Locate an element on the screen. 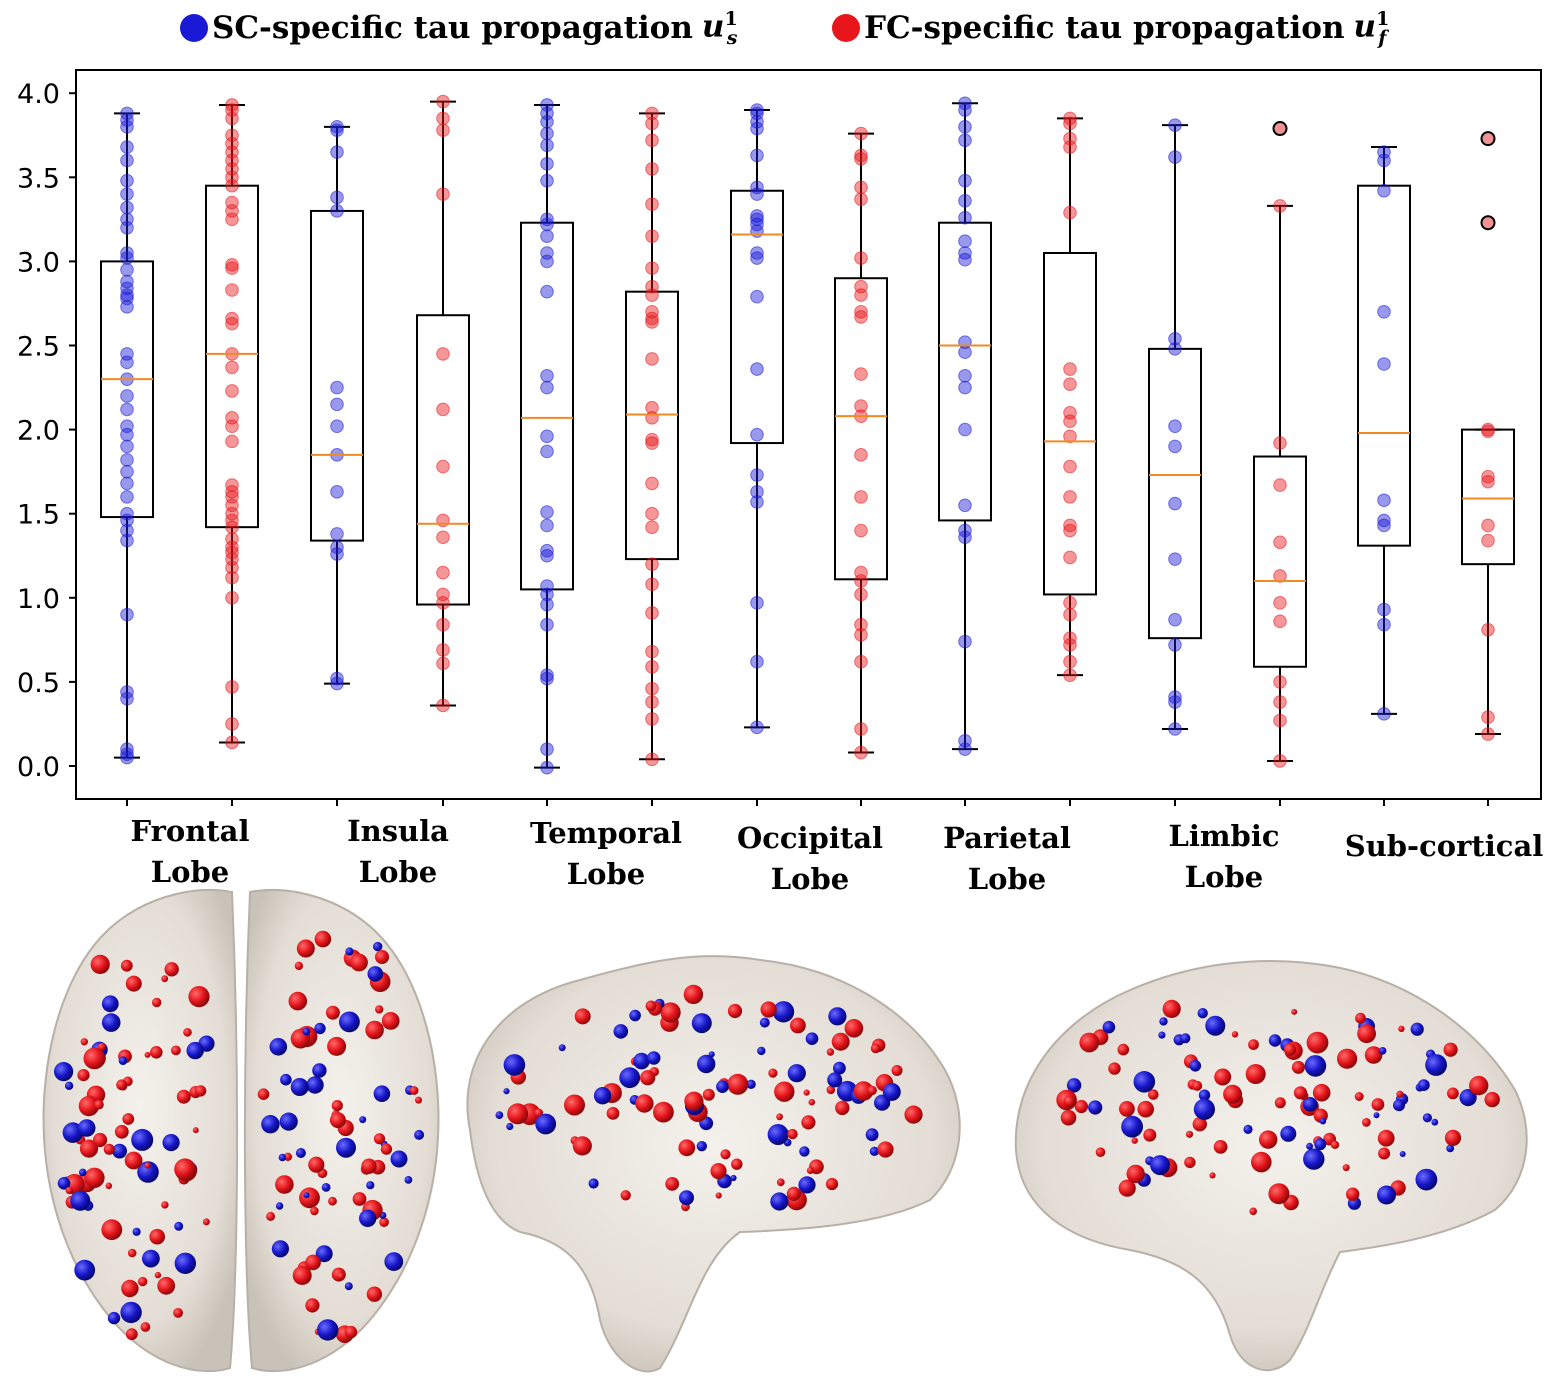 This screenshot has height=1380, width=1564. brain-side-view-left is located at coordinates (713, 1164).